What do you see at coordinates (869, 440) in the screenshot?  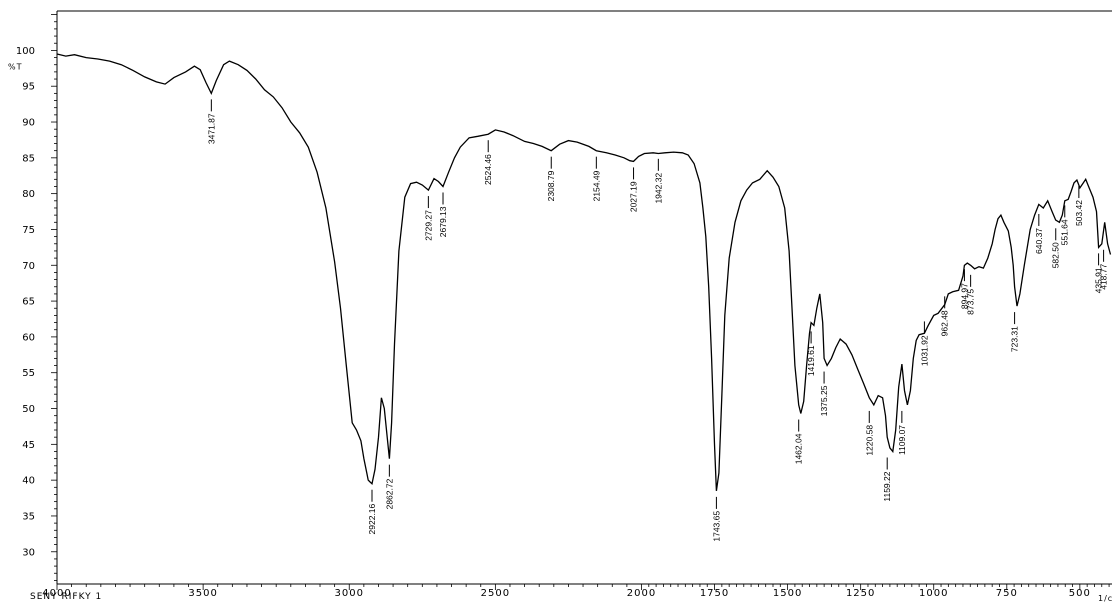 I see `peak-label: 1220.58` at bounding box center [869, 440].